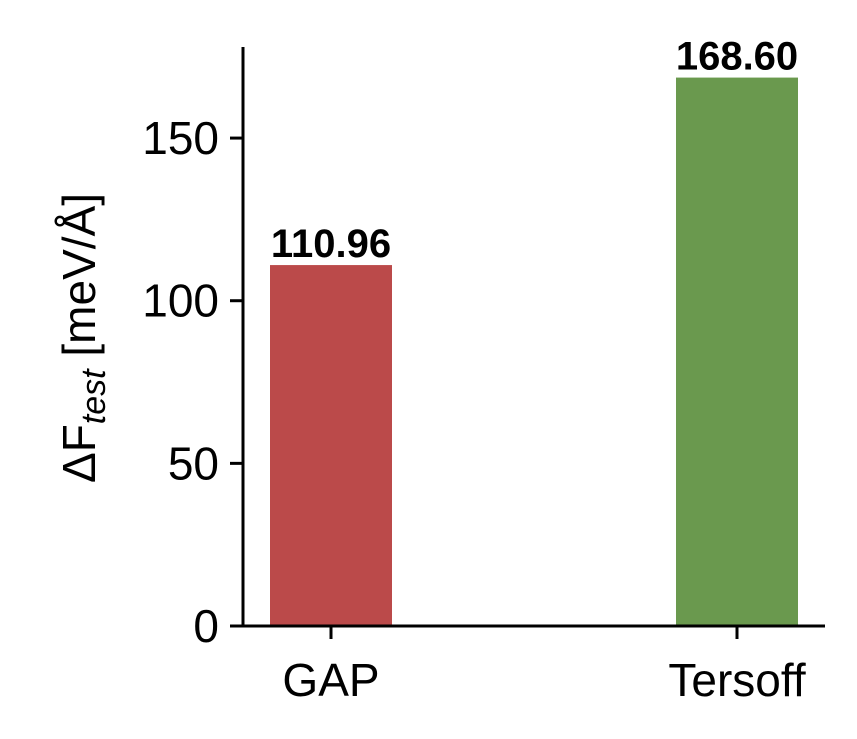 The image size is (857, 739). Describe the element at coordinates (736, 680) in the screenshot. I see `x-tick-label-tersoff: Tersoff` at that location.